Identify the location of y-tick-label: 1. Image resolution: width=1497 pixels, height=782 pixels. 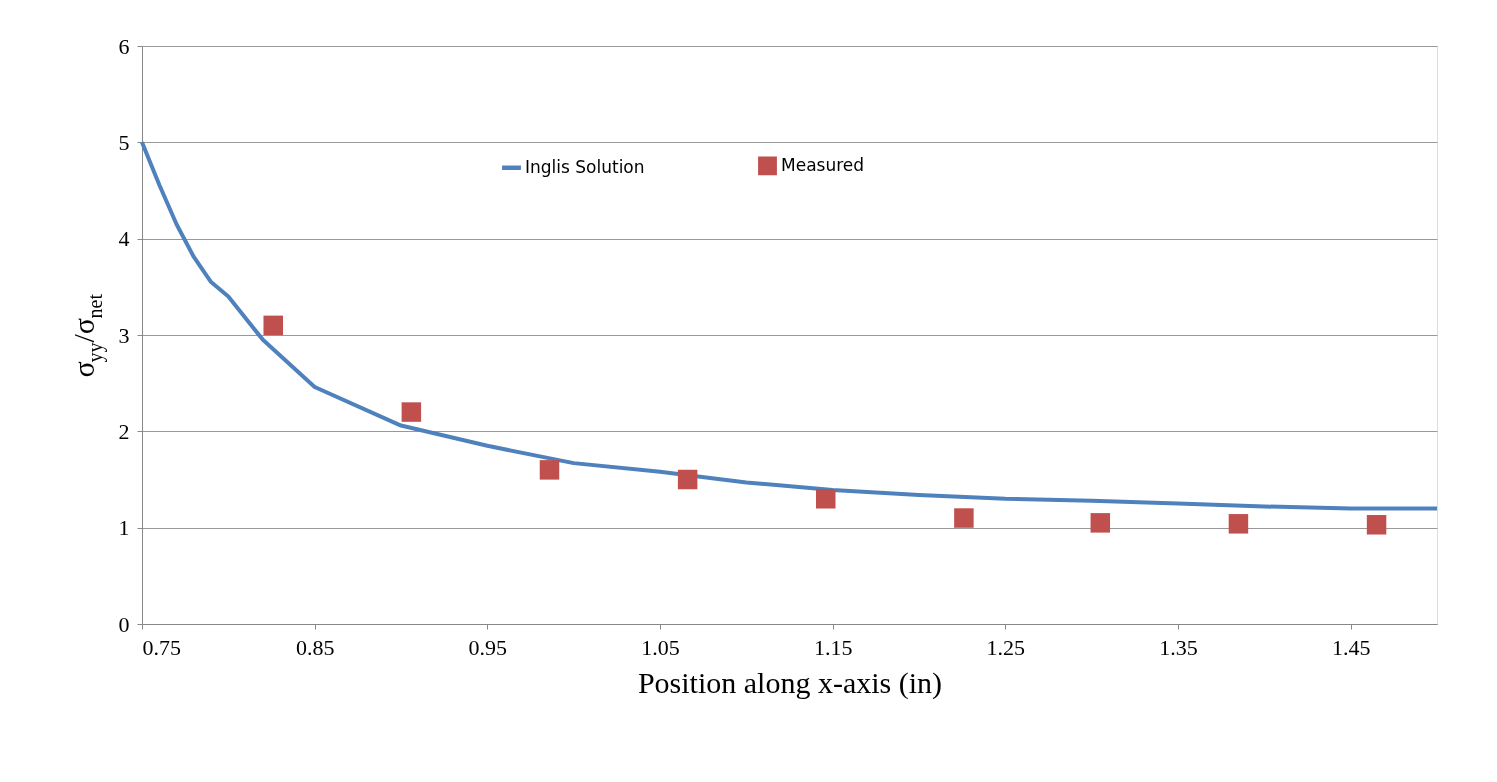
(124, 528).